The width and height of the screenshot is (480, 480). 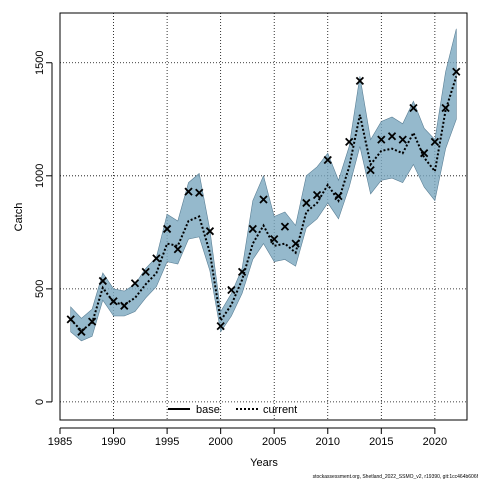 What do you see at coordinates (81, 331) in the screenshot?
I see `observed-point-1987` at bounding box center [81, 331].